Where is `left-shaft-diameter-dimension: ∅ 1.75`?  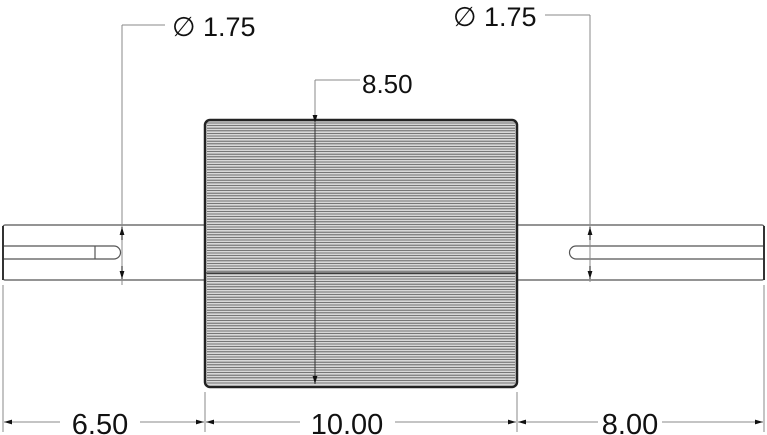
left-shaft-diameter-dimension: ∅ 1.75 is located at coordinates (187, 148).